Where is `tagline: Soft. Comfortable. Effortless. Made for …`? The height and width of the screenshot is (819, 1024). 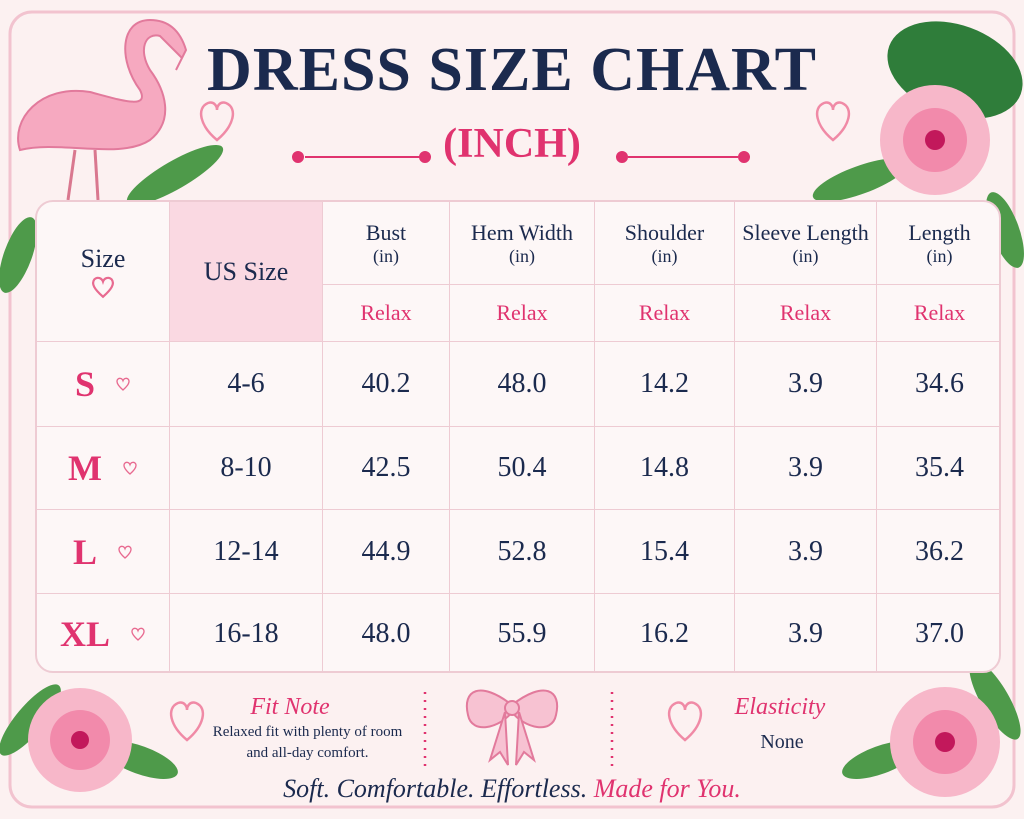
tagline: Soft. Comfortable. Effortless. Made for … is located at coordinates (512, 789).